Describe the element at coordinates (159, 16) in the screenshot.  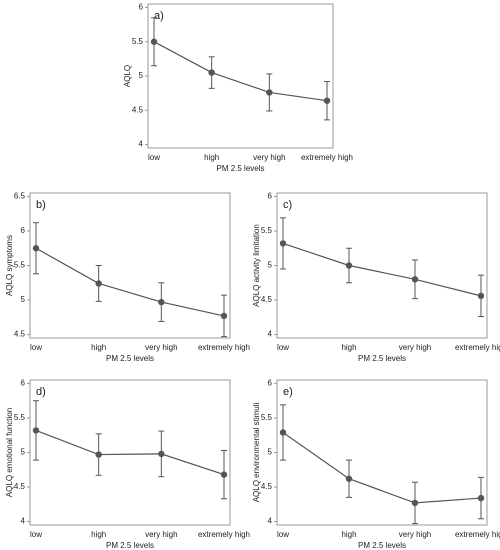
I see `panel-label: a)` at that location.